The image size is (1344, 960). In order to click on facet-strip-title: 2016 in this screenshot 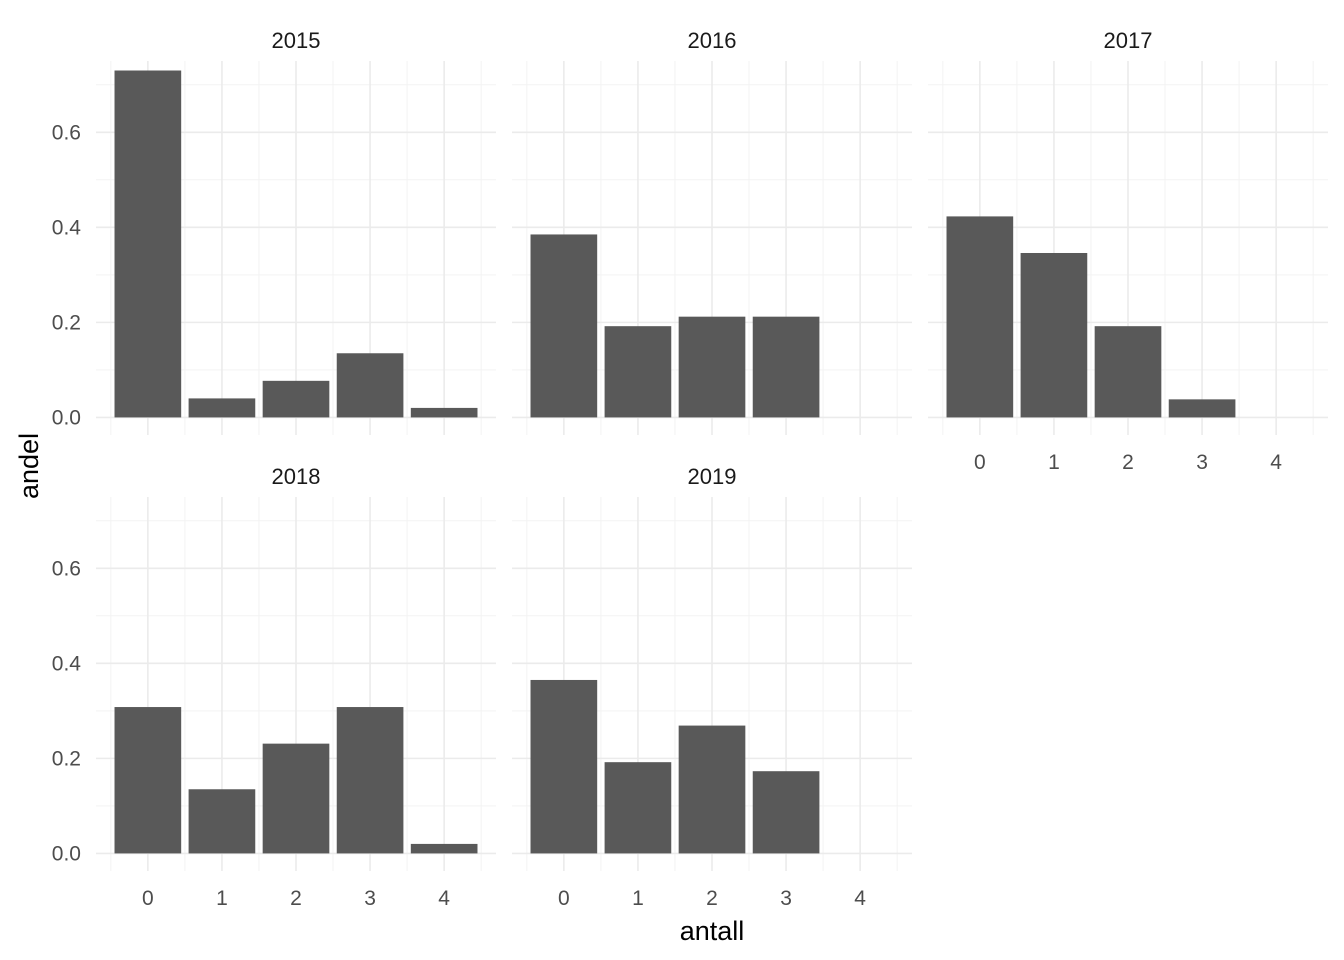, I will do `click(712, 40)`.